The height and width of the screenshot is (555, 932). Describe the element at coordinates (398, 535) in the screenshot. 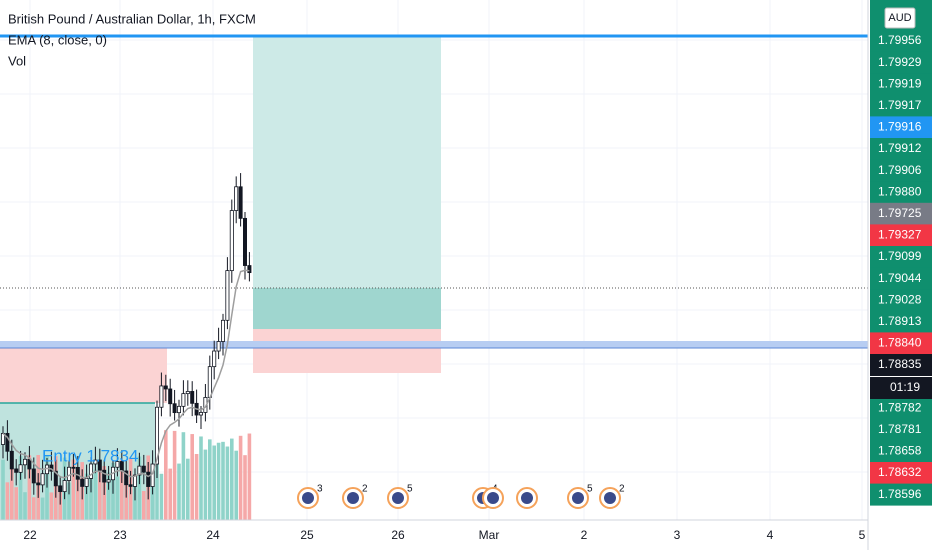

I see `time-label: 26` at that location.